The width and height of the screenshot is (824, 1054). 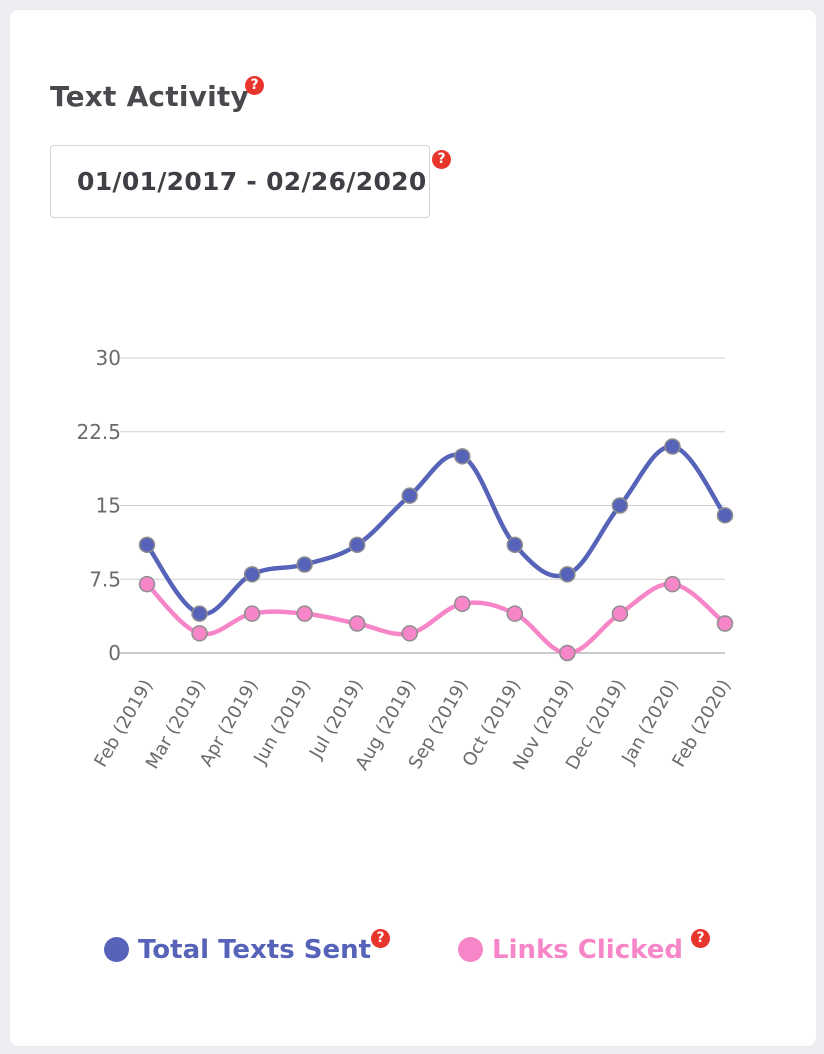 I want to click on date-range-help-icon: ?, so click(x=441, y=159).